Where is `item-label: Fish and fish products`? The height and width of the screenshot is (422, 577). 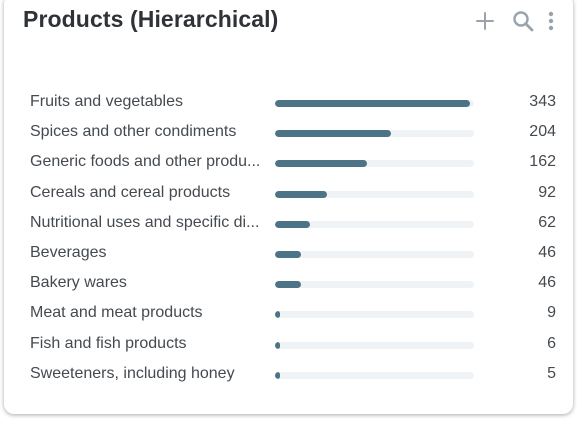
item-label: Fish and fish products is located at coordinates (108, 343).